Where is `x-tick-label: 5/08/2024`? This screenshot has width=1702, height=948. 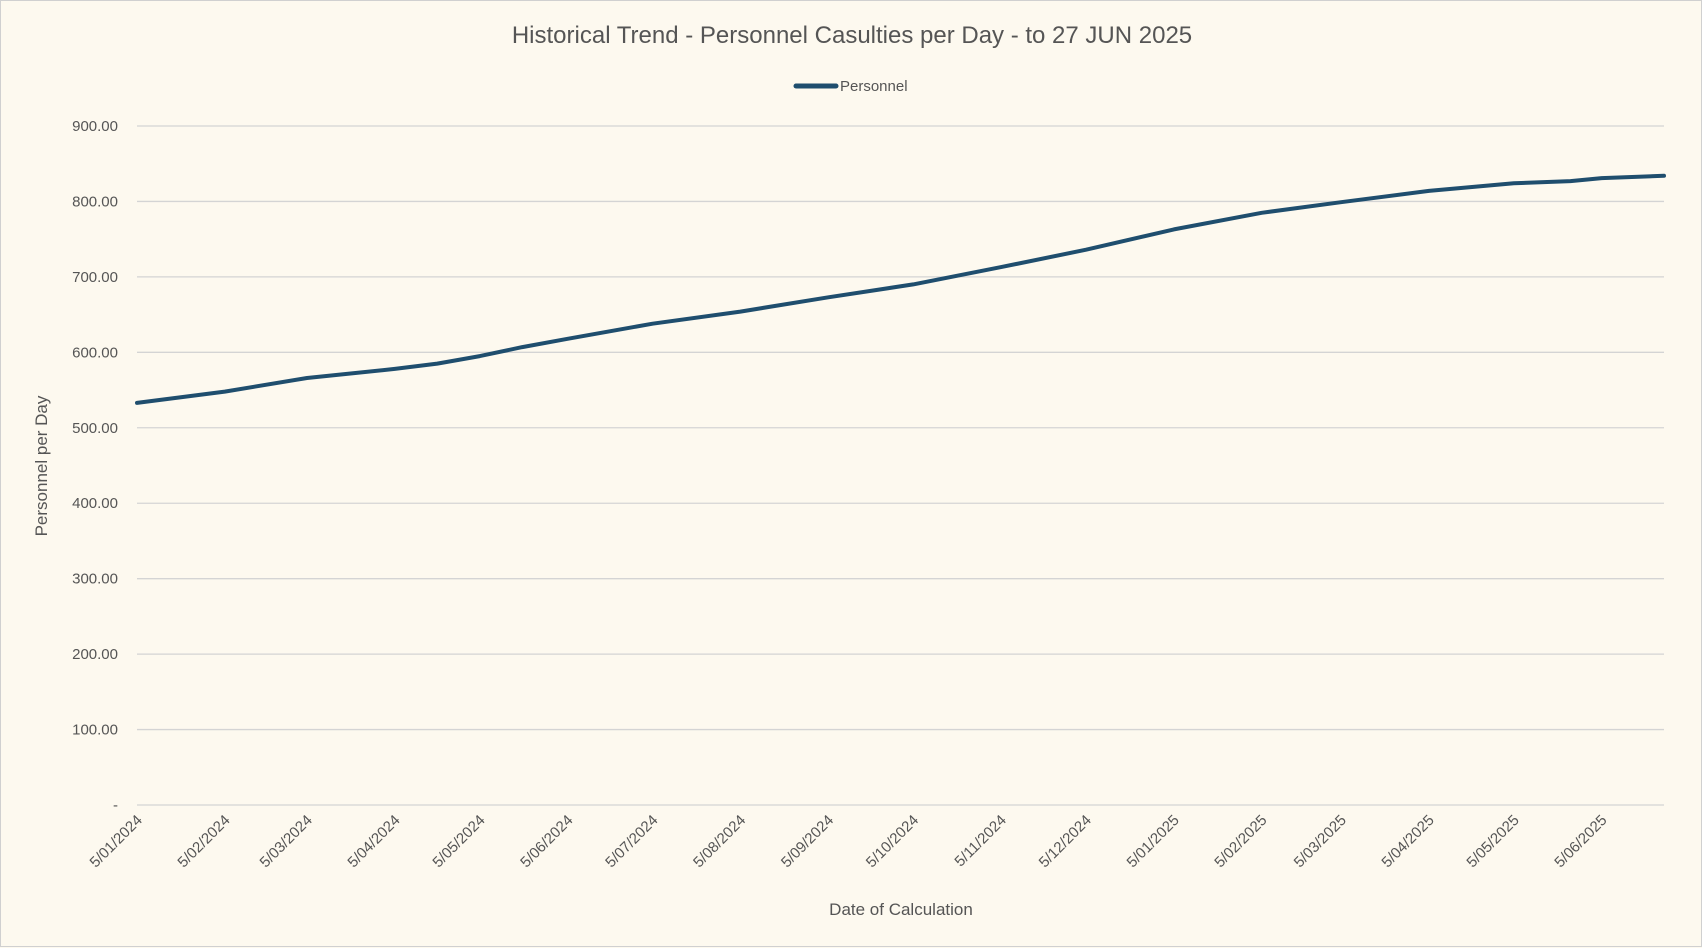
x-tick-label: 5/08/2024 is located at coordinates (719, 841).